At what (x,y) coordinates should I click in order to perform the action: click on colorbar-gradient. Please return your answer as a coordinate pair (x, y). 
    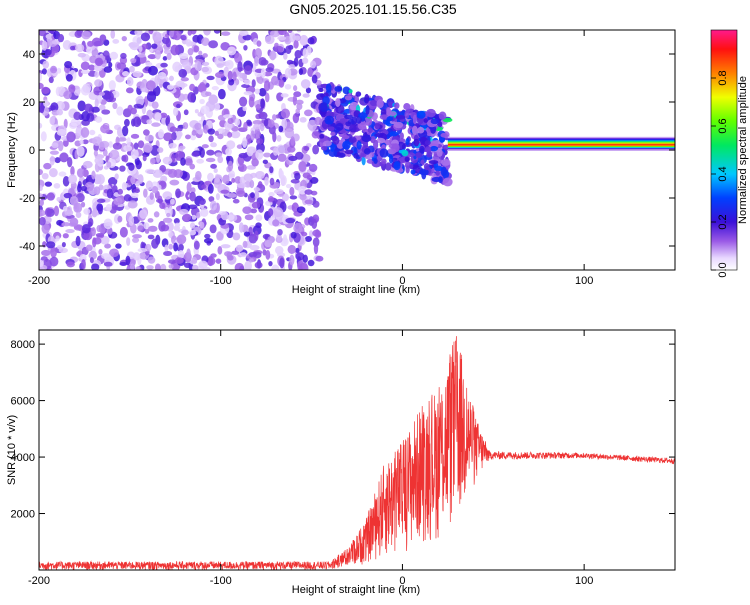
    Looking at the image, I should click on (724, 150).